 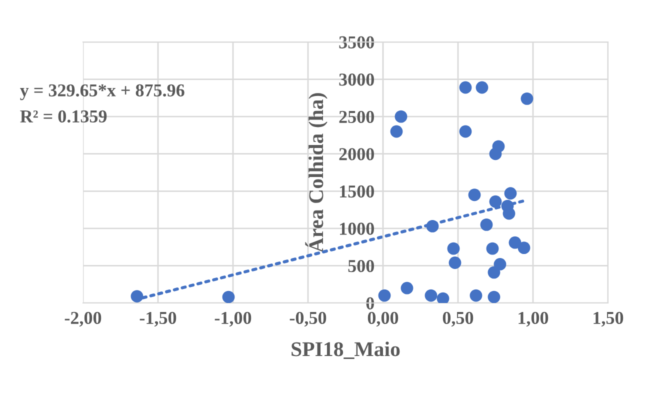 What do you see at coordinates (63, 116) in the screenshot?
I see `annotation: R² = 0.1359` at bounding box center [63, 116].